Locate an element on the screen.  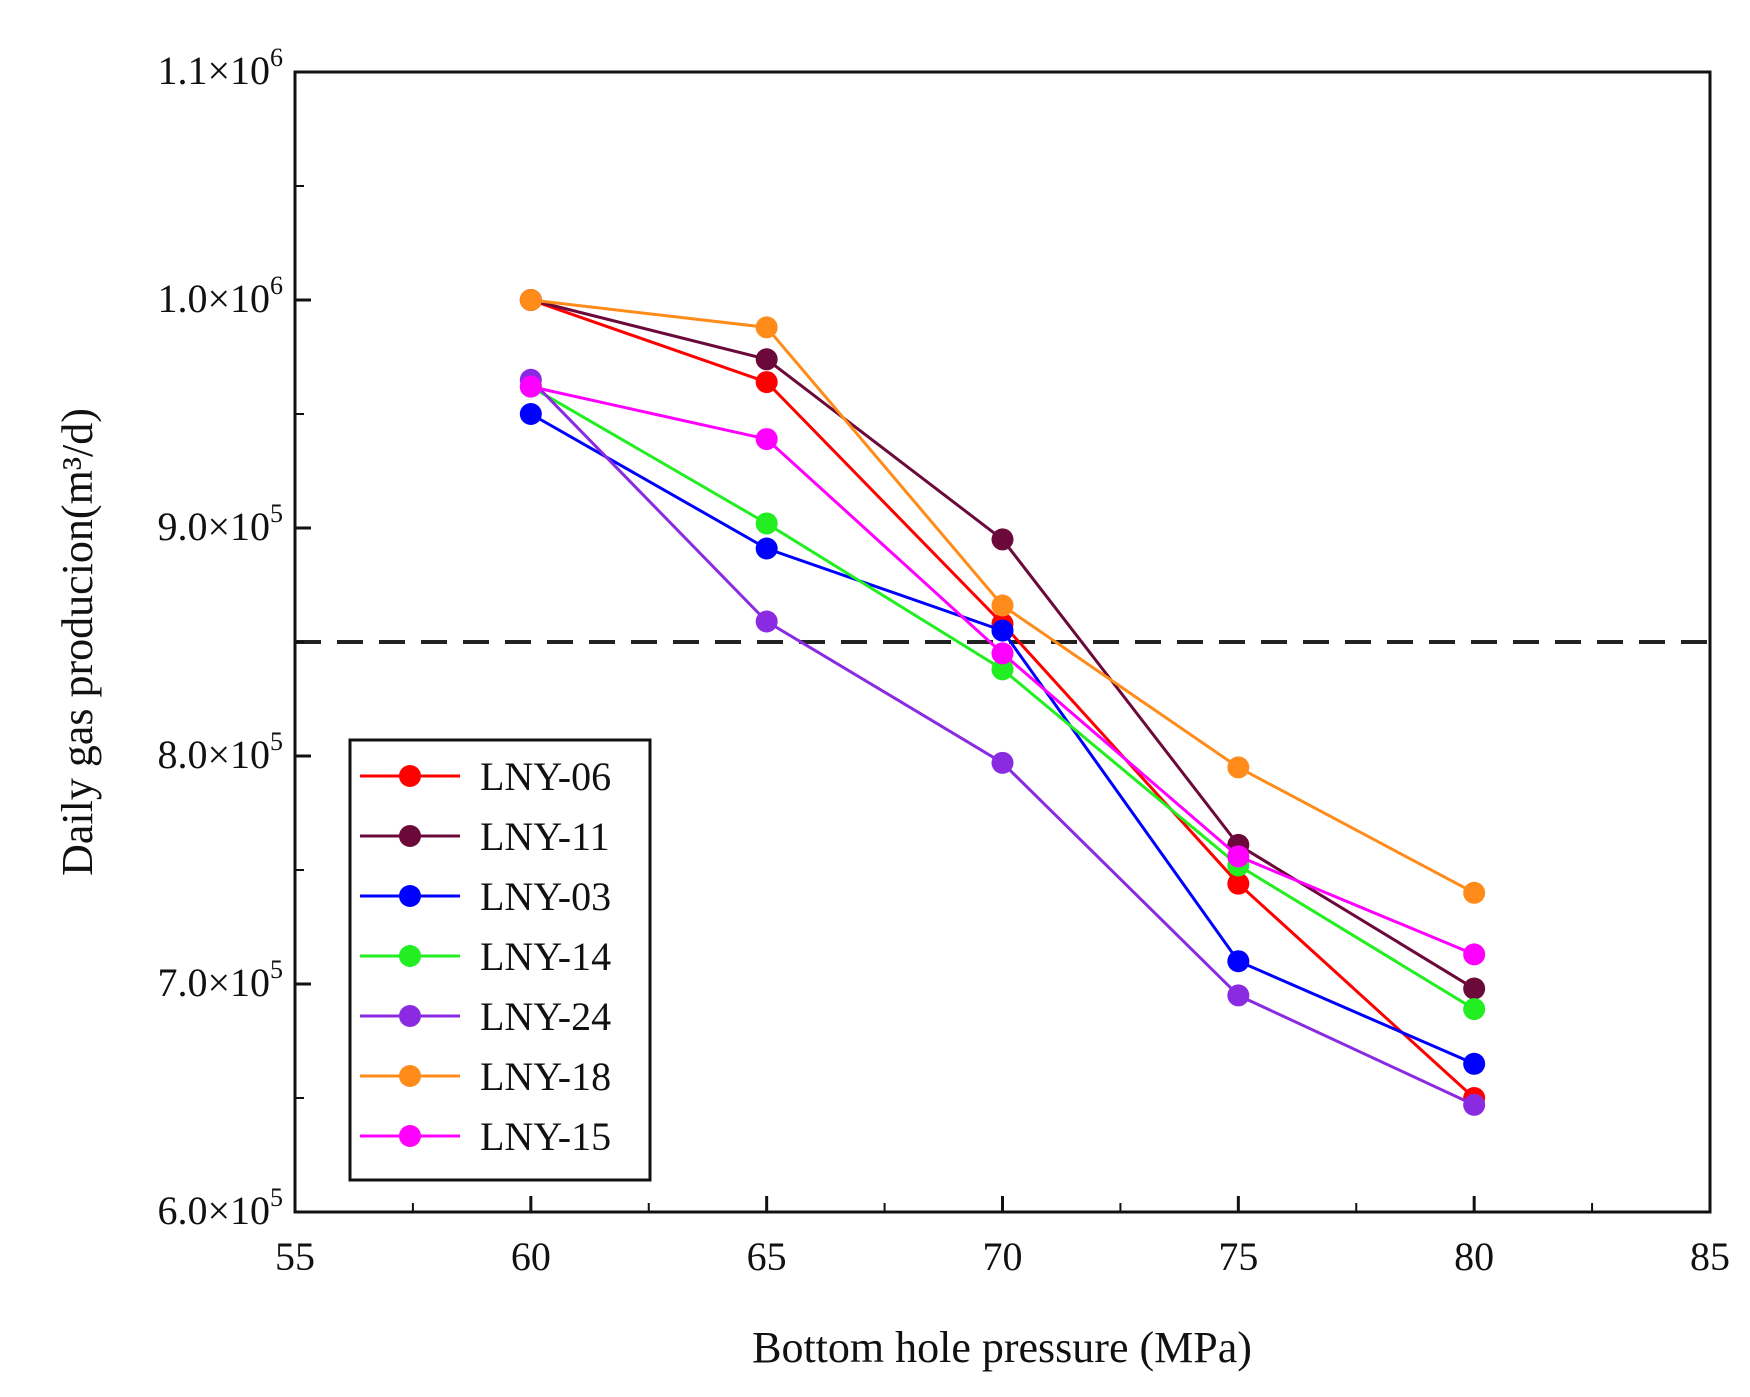
legend-label: LNY-06 is located at coordinates (545, 776).